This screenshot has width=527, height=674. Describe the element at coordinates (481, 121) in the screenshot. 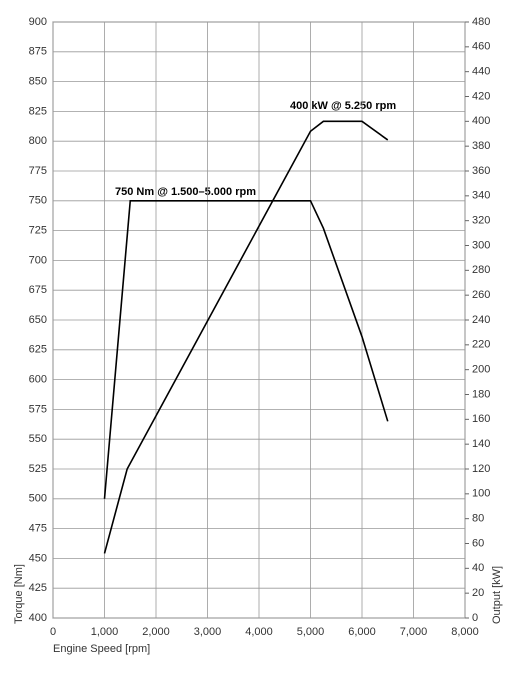

I see `y2-tick-label: 400` at that location.